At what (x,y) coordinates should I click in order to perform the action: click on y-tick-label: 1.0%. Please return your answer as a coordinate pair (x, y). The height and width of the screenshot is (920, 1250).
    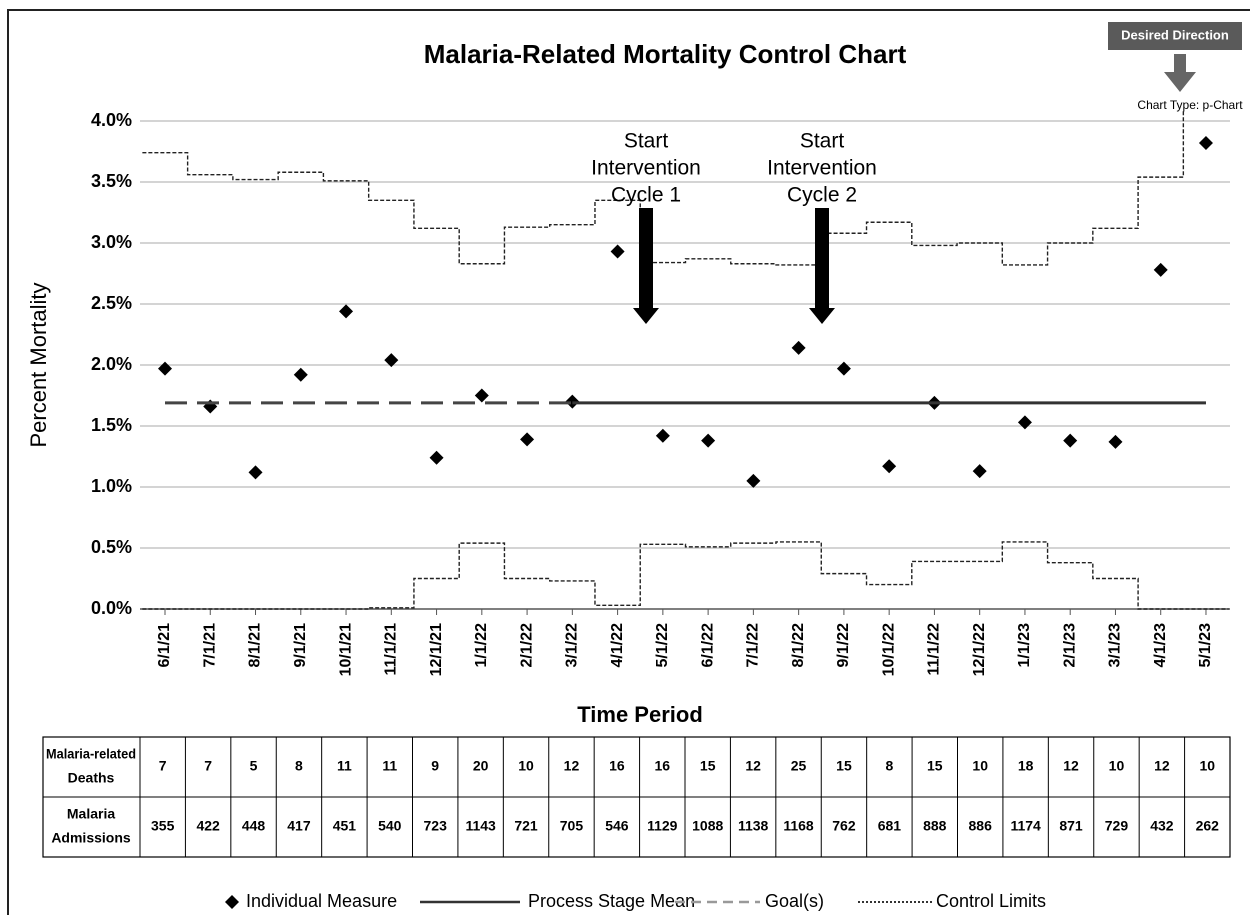
    Looking at the image, I should click on (111, 486).